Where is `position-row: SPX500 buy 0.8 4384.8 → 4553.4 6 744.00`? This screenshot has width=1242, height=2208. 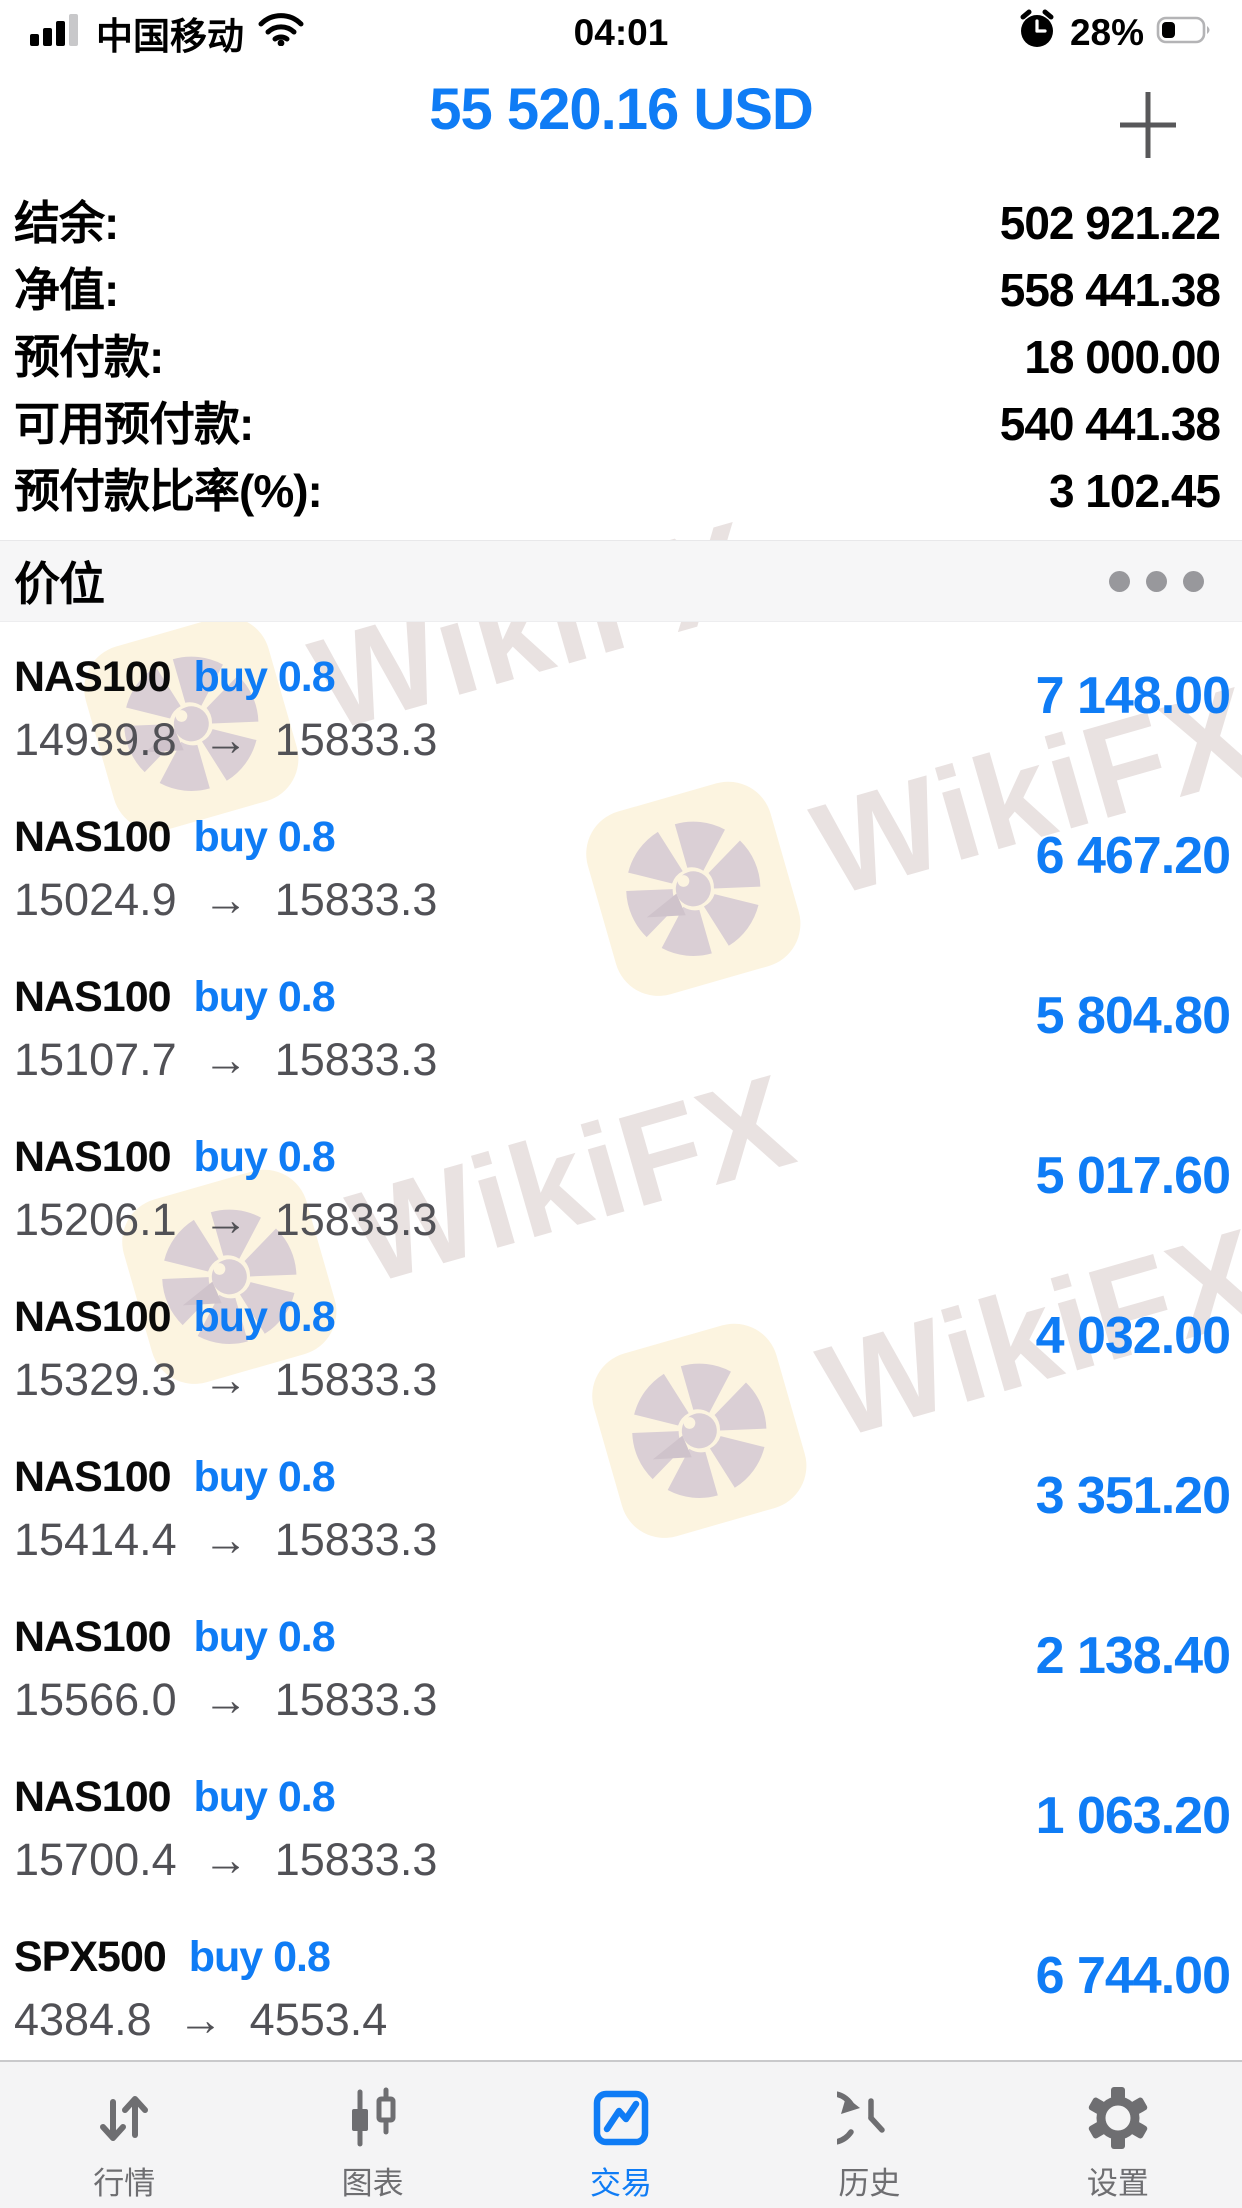 position-row: SPX500 buy 0.8 4384.8 → 4553.4 6 744.00 is located at coordinates (621, 1990).